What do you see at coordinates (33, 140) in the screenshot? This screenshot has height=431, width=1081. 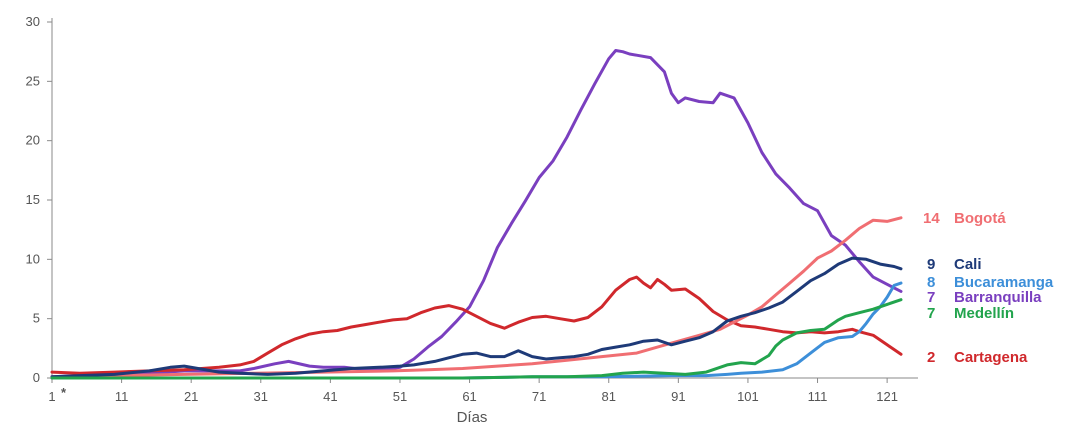 I see `y-tick-label: 20` at bounding box center [33, 140].